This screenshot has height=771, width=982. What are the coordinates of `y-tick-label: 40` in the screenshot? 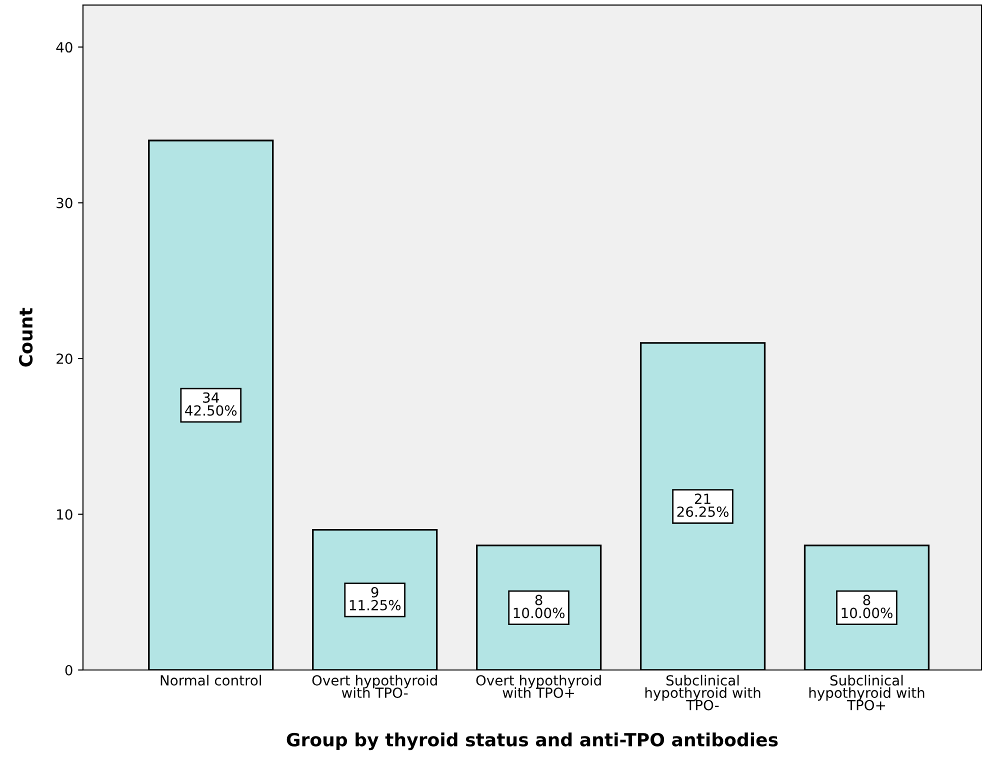 It's located at (64, 47).